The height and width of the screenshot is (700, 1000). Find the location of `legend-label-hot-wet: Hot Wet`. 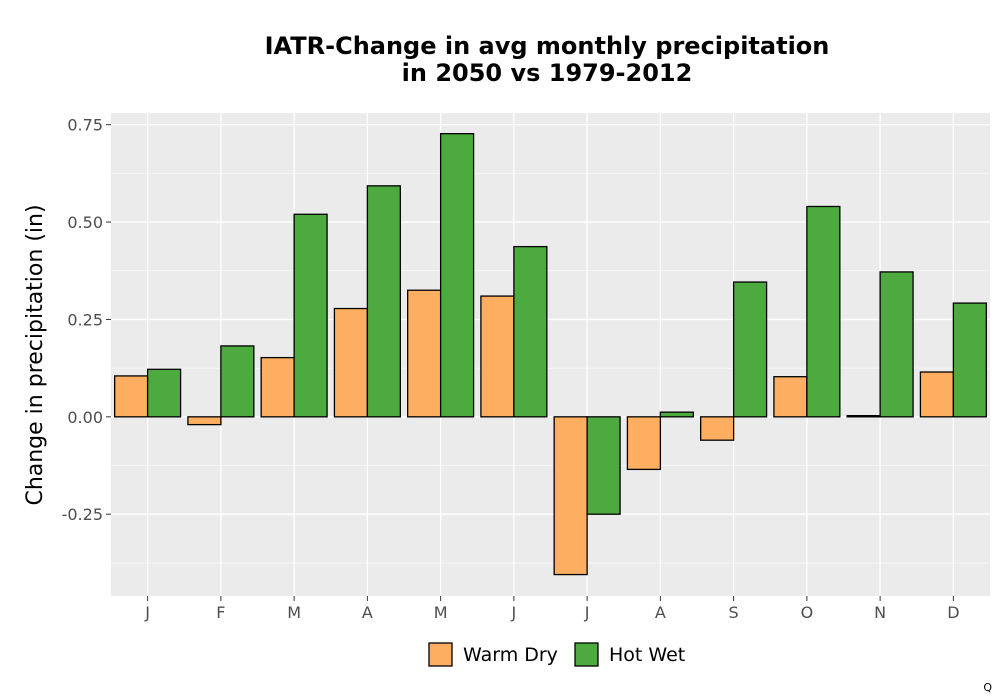

legend-label-hot-wet: Hot Wet is located at coordinates (647, 655).